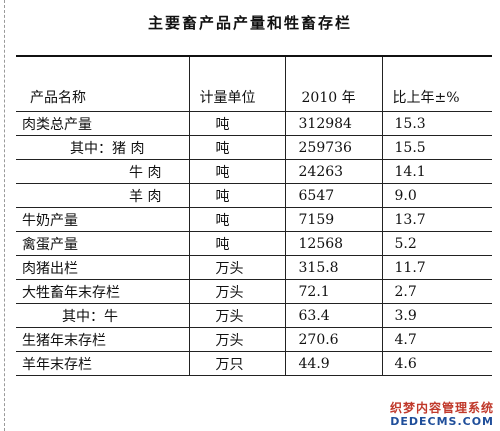  What do you see at coordinates (441, 408) in the screenshot?
I see `watermark-line1: 织梦内容管理系统` at bounding box center [441, 408].